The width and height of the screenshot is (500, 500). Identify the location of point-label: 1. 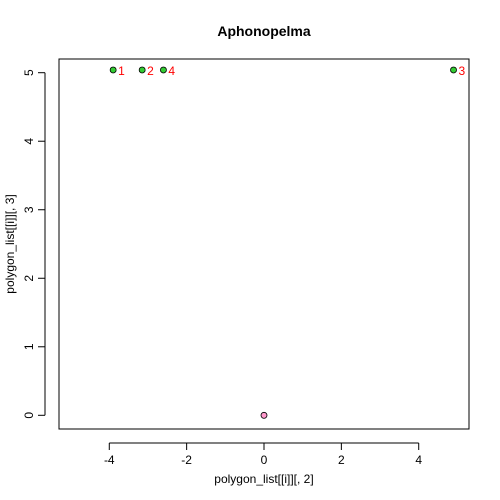
(121, 71).